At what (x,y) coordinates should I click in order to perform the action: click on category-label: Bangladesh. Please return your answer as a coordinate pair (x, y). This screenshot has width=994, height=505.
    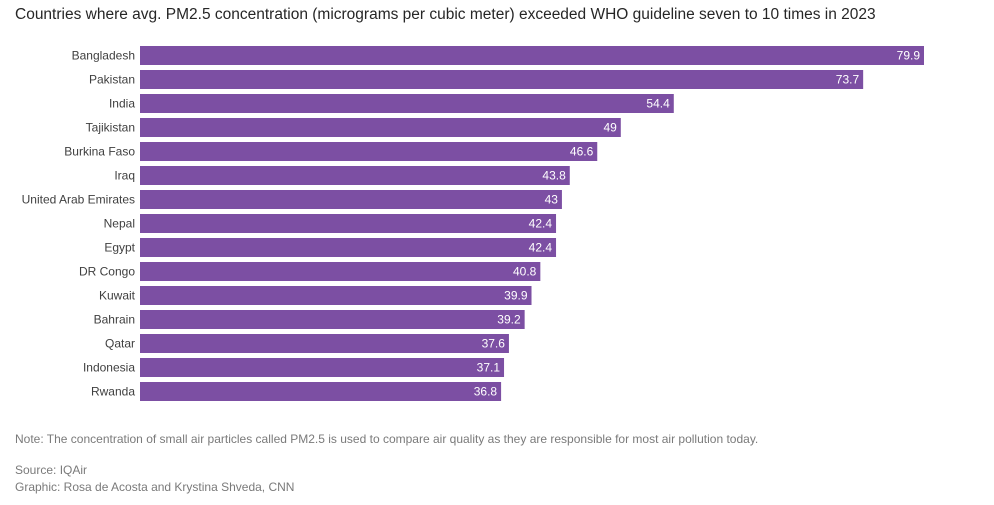
    Looking at the image, I should click on (103, 56).